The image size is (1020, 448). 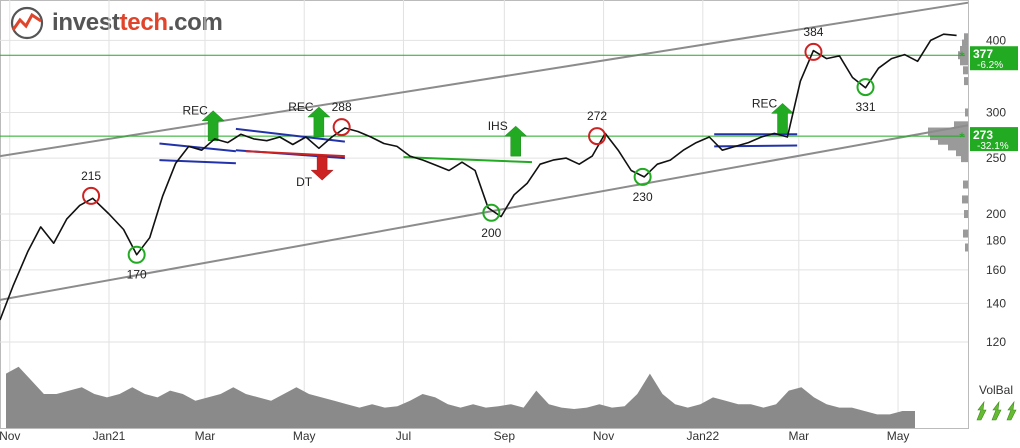 What do you see at coordinates (505, 436) in the screenshot?
I see `x-tick-label: Sep` at bounding box center [505, 436].